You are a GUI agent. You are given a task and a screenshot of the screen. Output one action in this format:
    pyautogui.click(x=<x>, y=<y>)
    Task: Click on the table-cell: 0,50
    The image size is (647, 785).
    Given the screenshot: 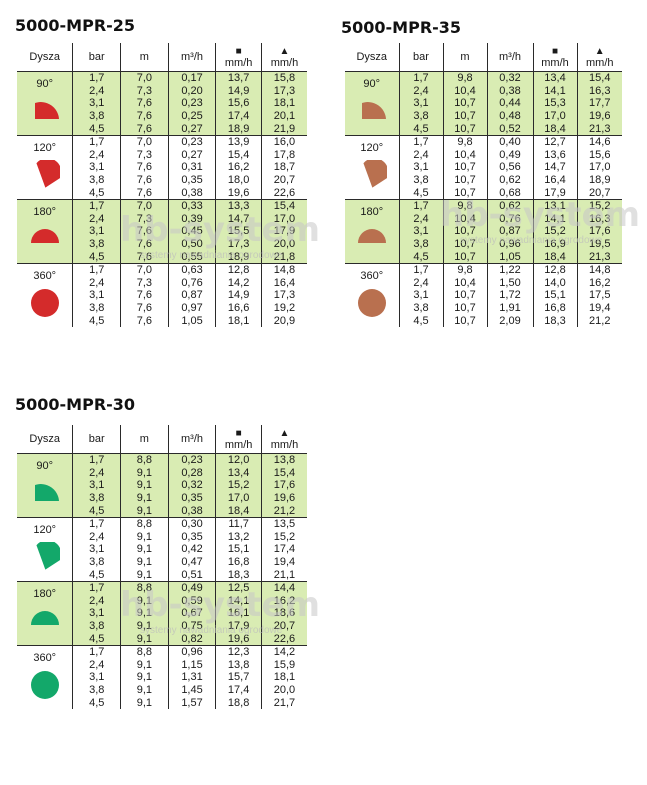 What is the action you would take?
    pyautogui.click(x=192, y=244)
    